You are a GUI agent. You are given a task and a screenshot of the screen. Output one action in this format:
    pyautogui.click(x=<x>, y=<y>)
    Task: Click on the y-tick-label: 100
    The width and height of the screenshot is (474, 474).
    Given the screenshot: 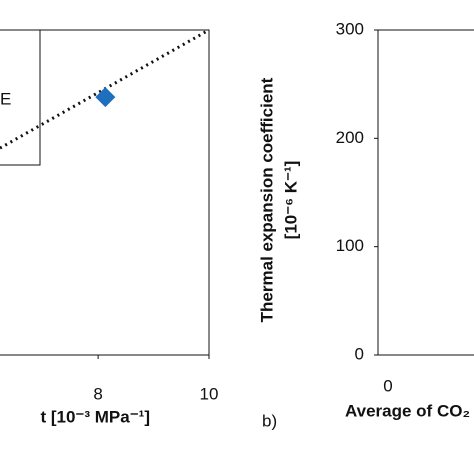 What is the action you would take?
    pyautogui.click(x=350, y=245)
    